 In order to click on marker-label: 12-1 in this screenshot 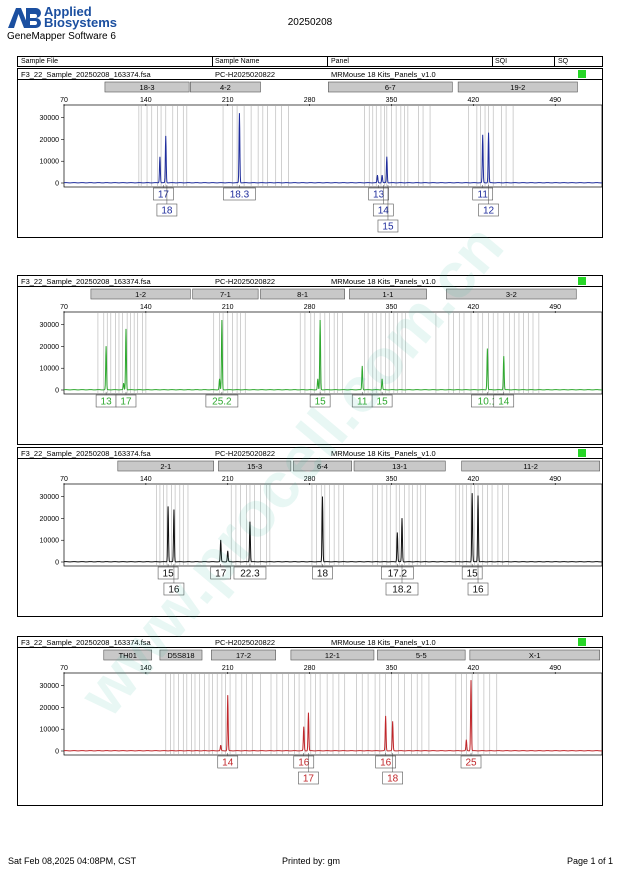, I will do `click(332, 655)`.